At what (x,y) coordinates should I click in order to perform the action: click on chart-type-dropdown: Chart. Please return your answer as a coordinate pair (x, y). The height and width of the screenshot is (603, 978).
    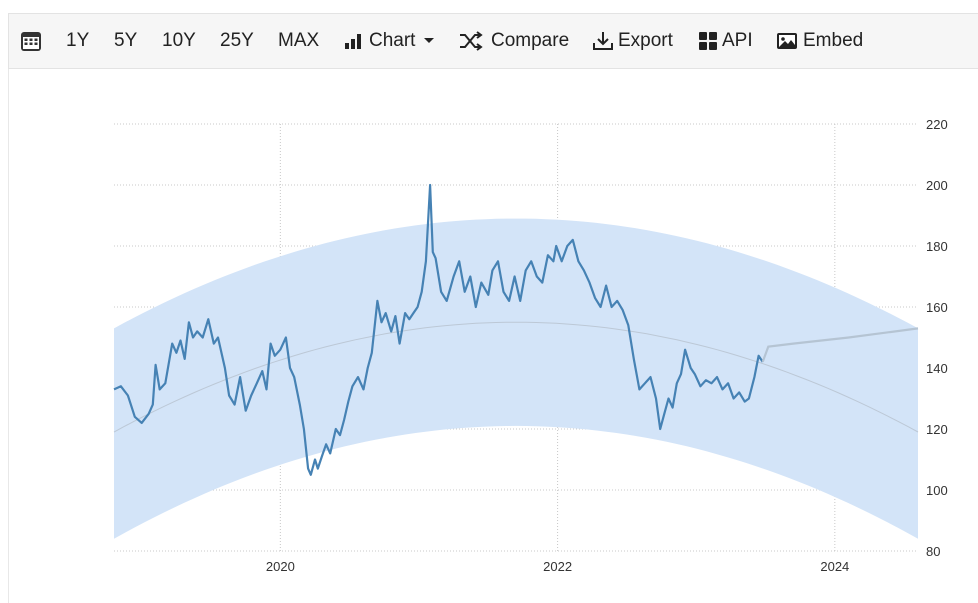
    Looking at the image, I should click on (389, 41).